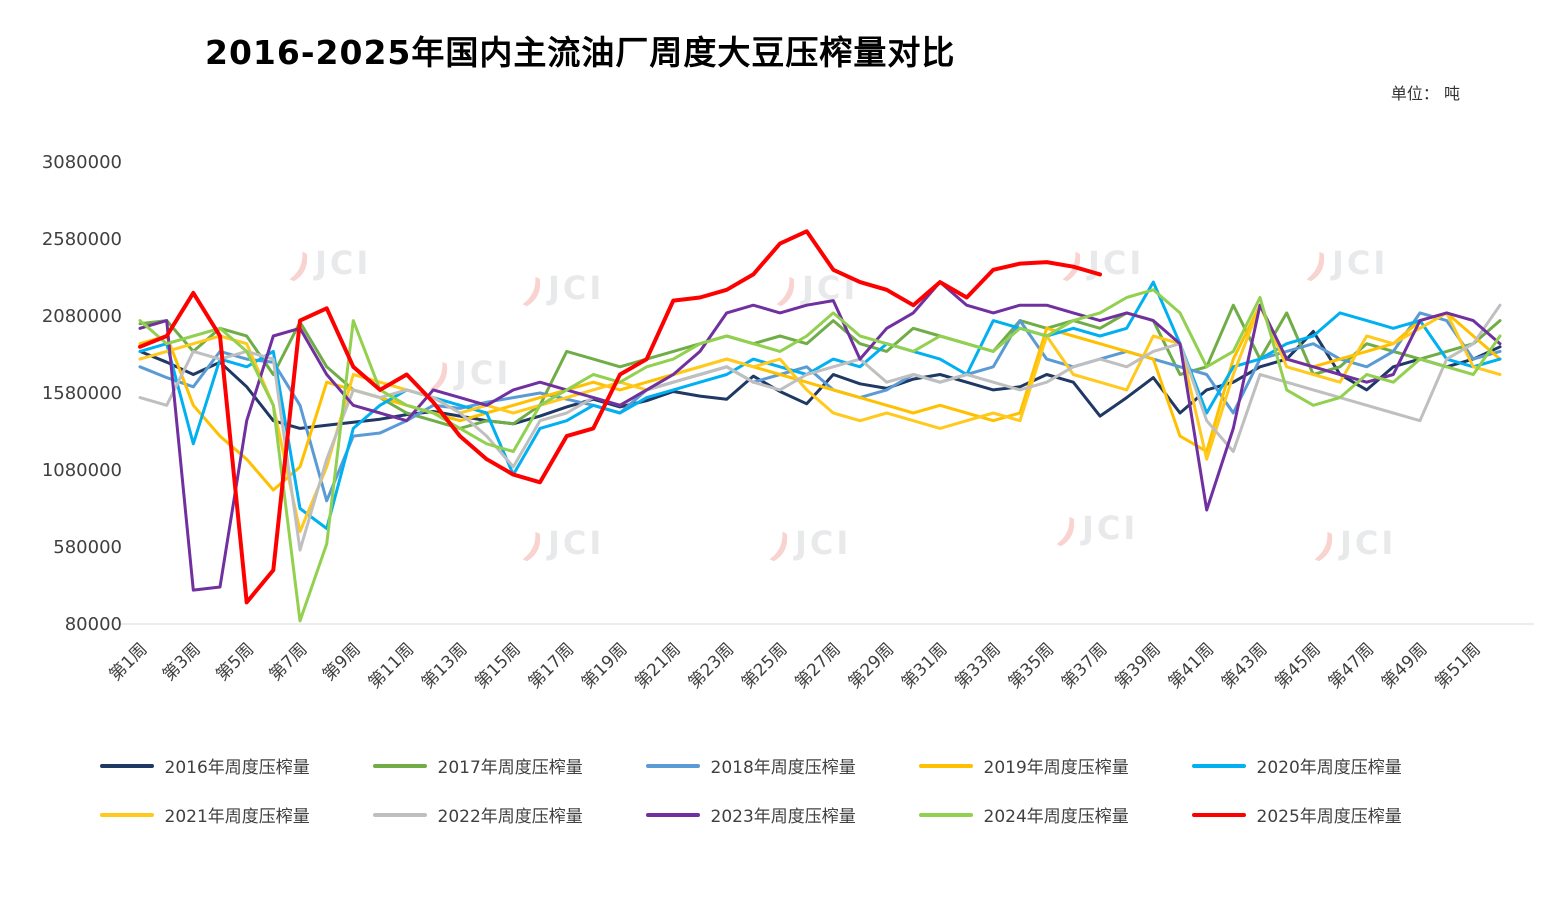  What do you see at coordinates (817, 665) in the screenshot?
I see `x-tick-label: 第27周` at bounding box center [817, 665].